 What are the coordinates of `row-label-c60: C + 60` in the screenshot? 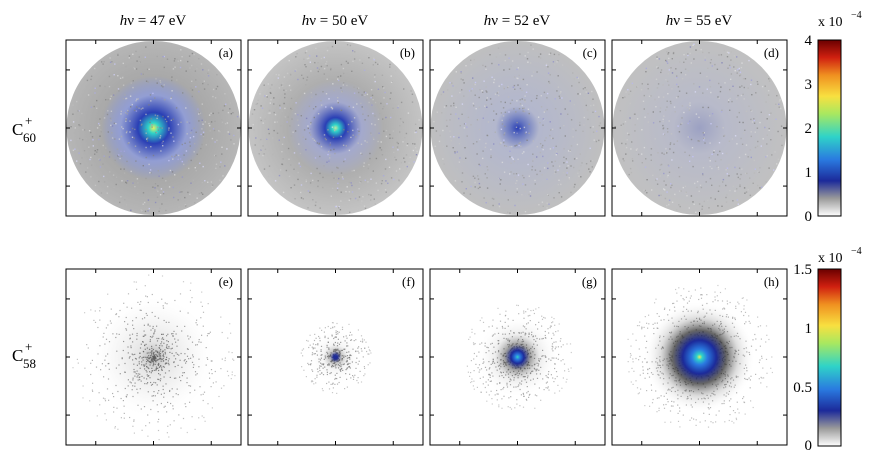 It's located at (24, 129).